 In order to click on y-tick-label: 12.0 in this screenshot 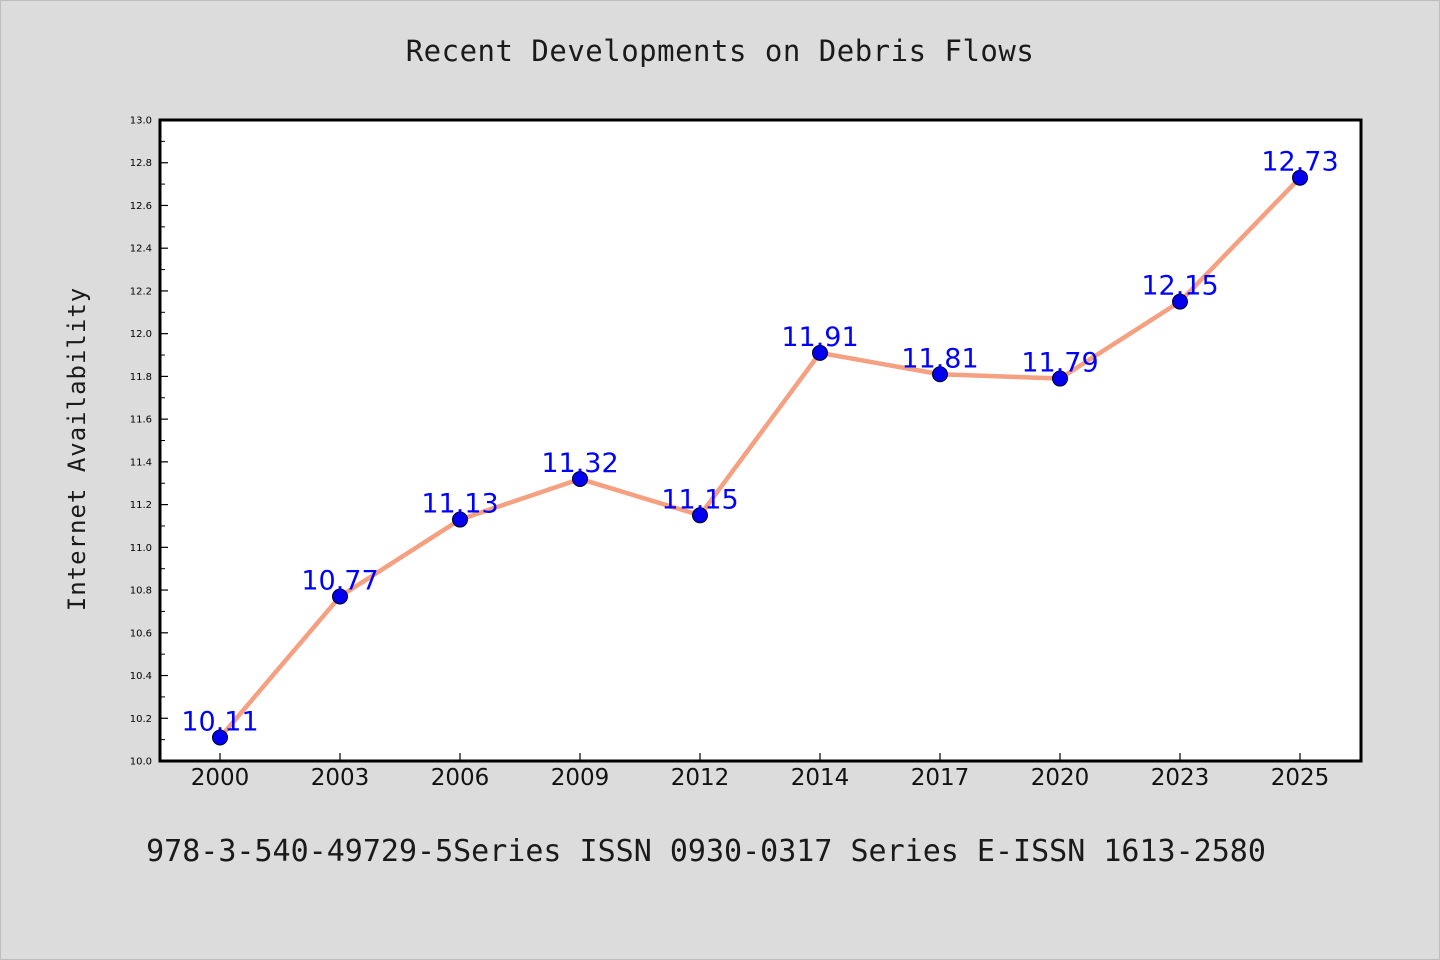, I will do `click(141, 334)`.